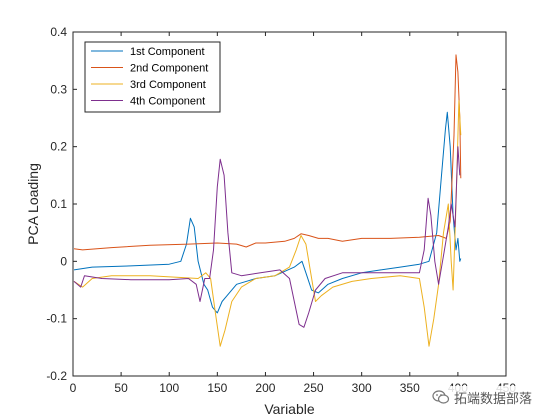 The image size is (560, 420). I want to click on y-tick-label: 0.4, so click(58, 32).